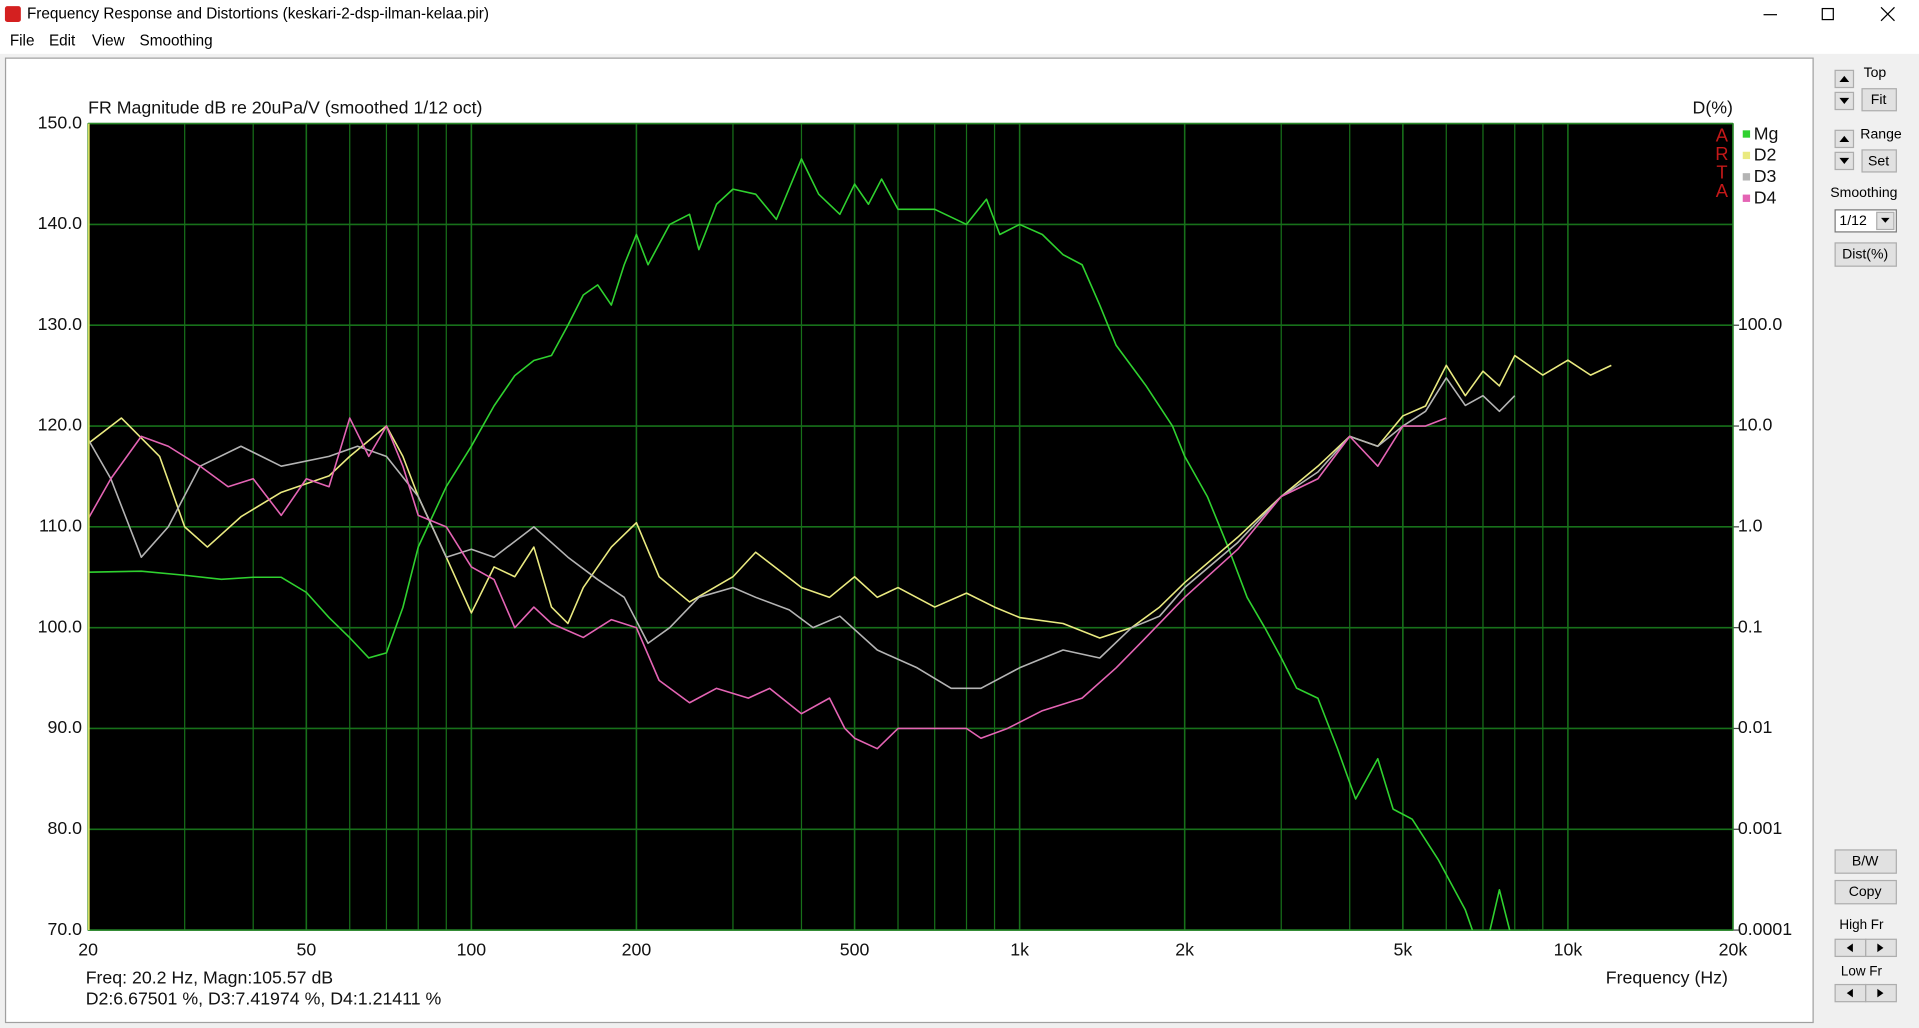 This screenshot has width=1919, height=1028. What do you see at coordinates (1755, 425) in the screenshot?
I see `y2-tick-label: 10.0` at bounding box center [1755, 425].